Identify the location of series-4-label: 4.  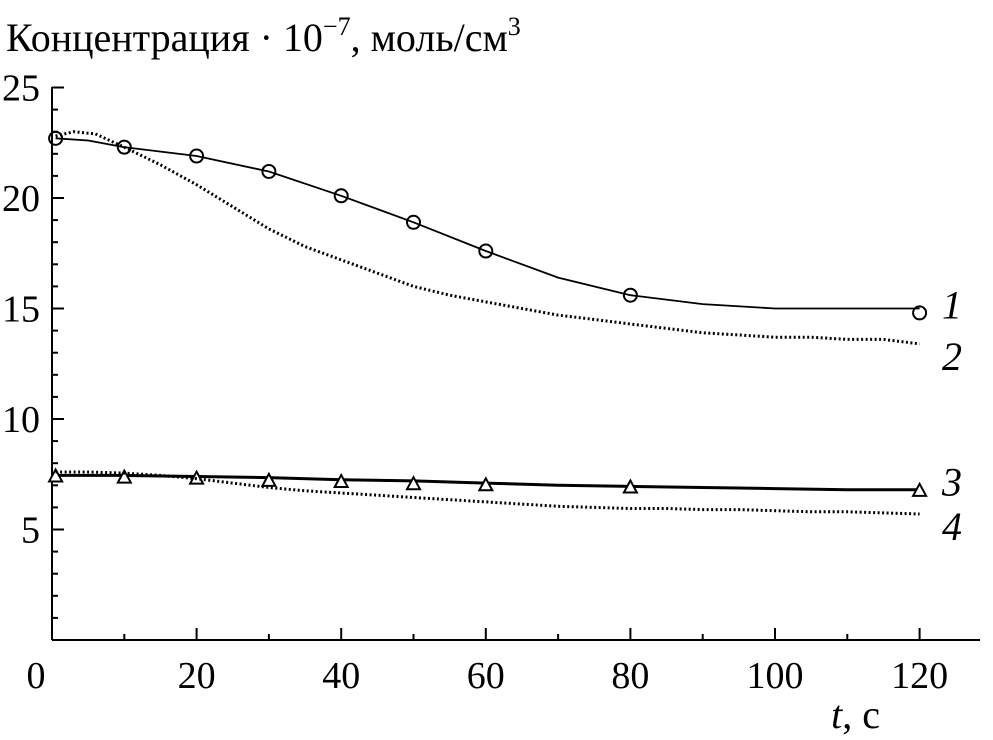
(952, 526).